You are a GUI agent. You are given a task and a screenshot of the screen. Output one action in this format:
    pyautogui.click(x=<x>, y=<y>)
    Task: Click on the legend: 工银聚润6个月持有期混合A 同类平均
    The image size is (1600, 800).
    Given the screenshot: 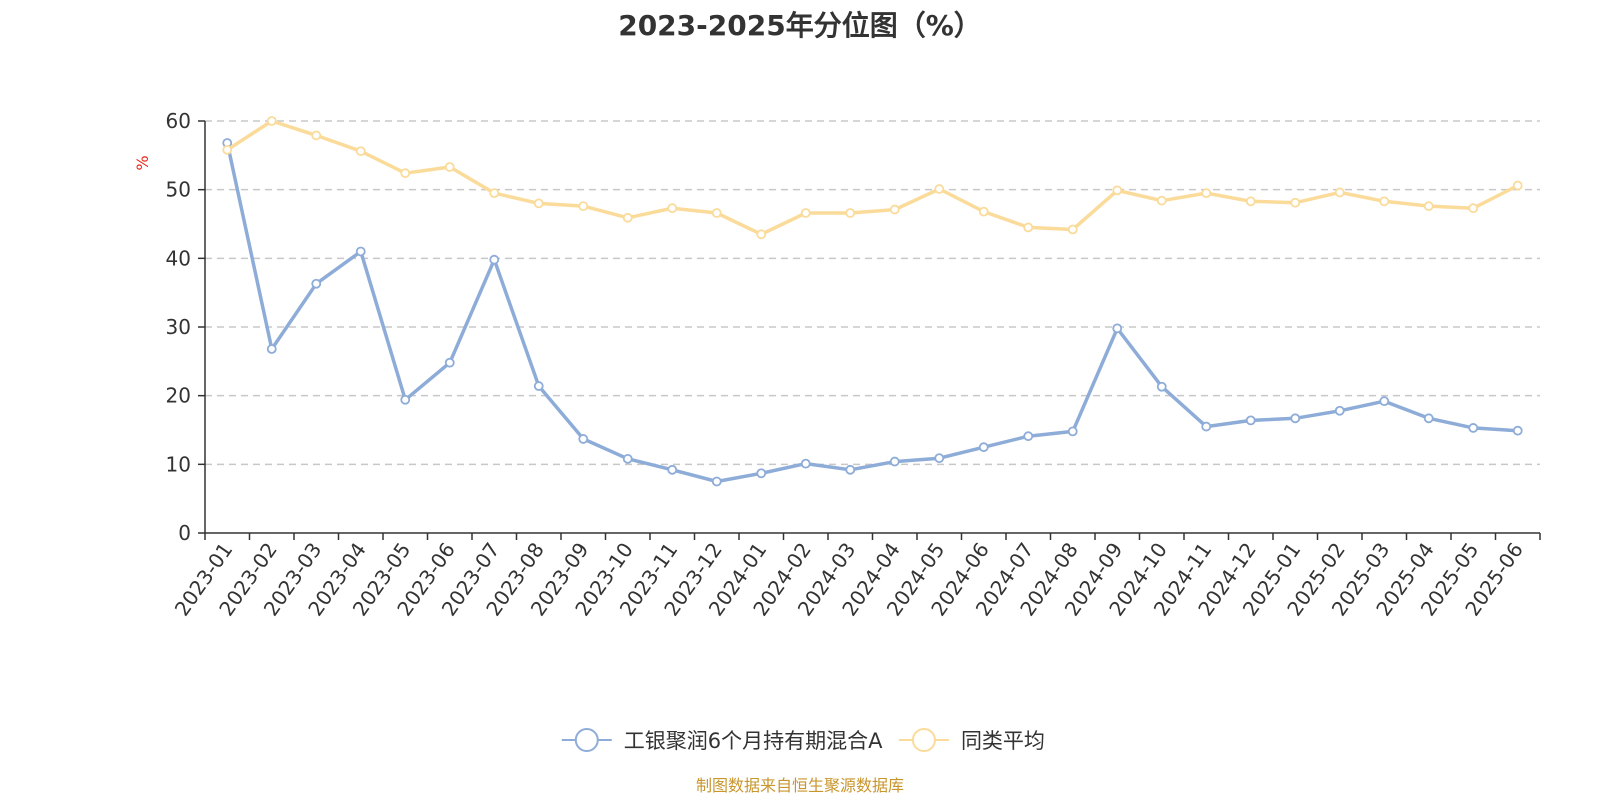 What is the action you would take?
    pyautogui.click(x=803, y=740)
    